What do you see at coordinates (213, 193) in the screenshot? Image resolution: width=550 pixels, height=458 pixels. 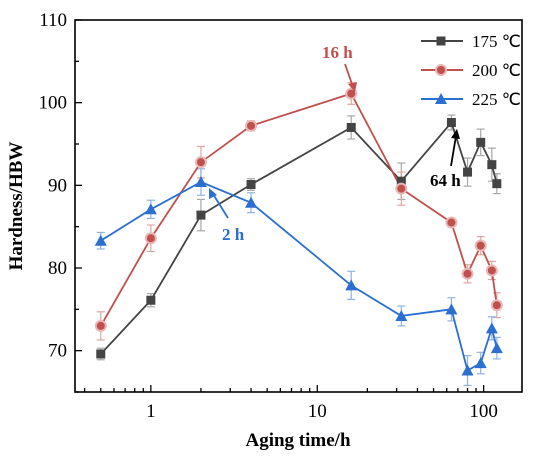 I see `annotation-2h-arrowhead` at bounding box center [213, 193].